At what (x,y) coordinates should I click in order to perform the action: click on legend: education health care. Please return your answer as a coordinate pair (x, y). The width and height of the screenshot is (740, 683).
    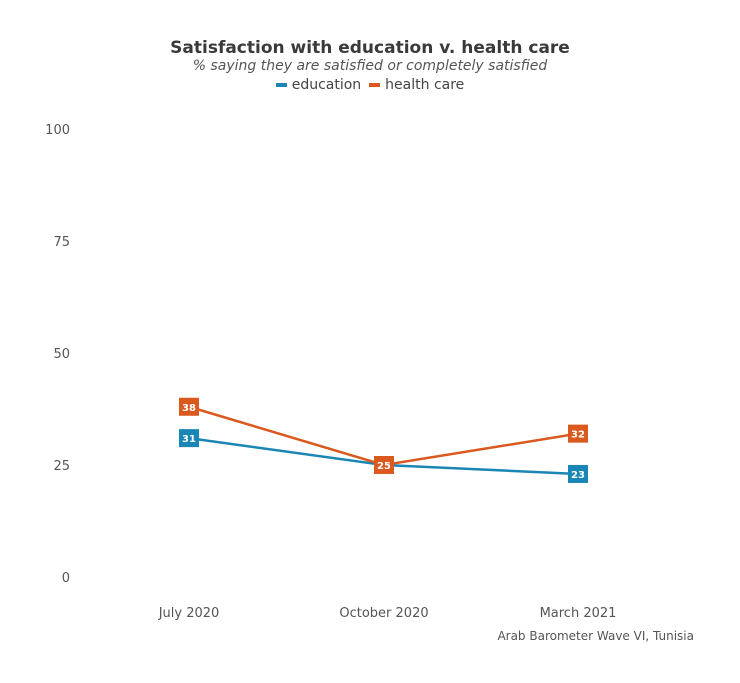
    Looking at the image, I should click on (370, 85).